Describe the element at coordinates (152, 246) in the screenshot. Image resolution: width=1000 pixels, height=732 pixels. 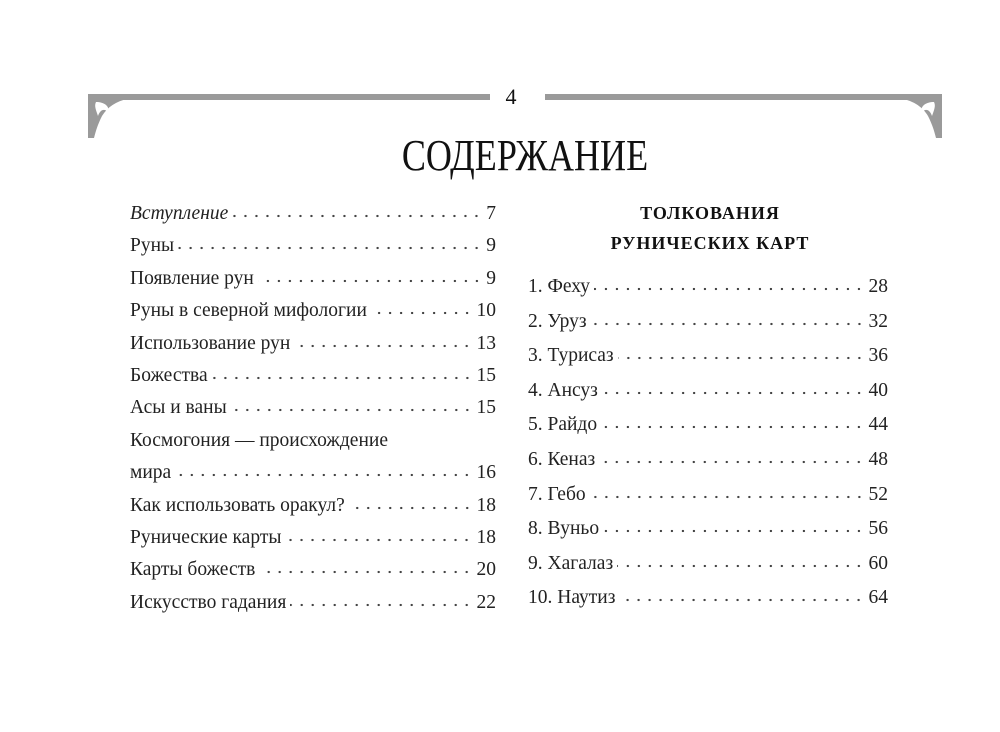
I see `toc-entry-title: Руны` at that location.